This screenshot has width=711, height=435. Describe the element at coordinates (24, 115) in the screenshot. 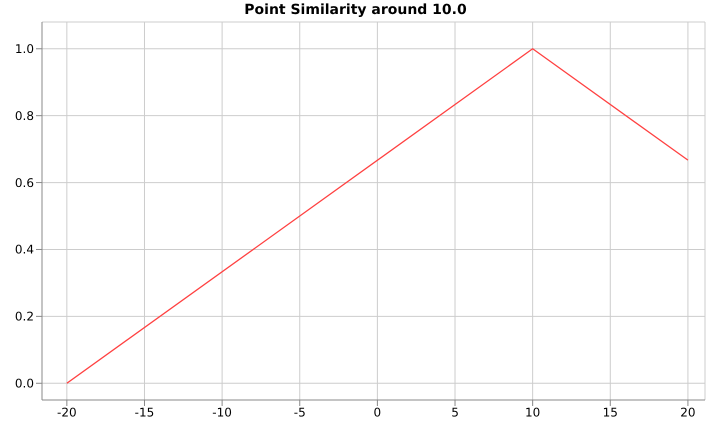

I see `y-tick-label: 0.8` at that location.